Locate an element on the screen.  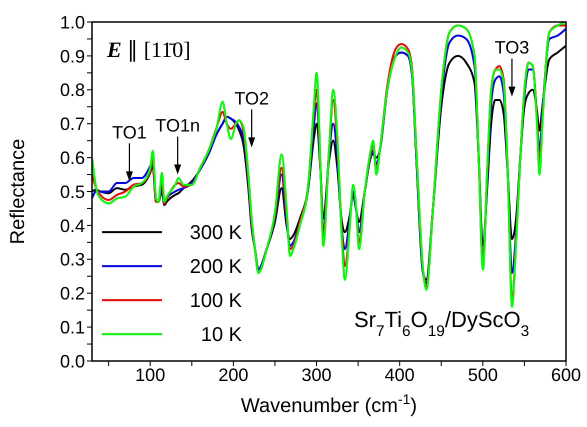
legend-label: 200 K is located at coordinates (216, 267).